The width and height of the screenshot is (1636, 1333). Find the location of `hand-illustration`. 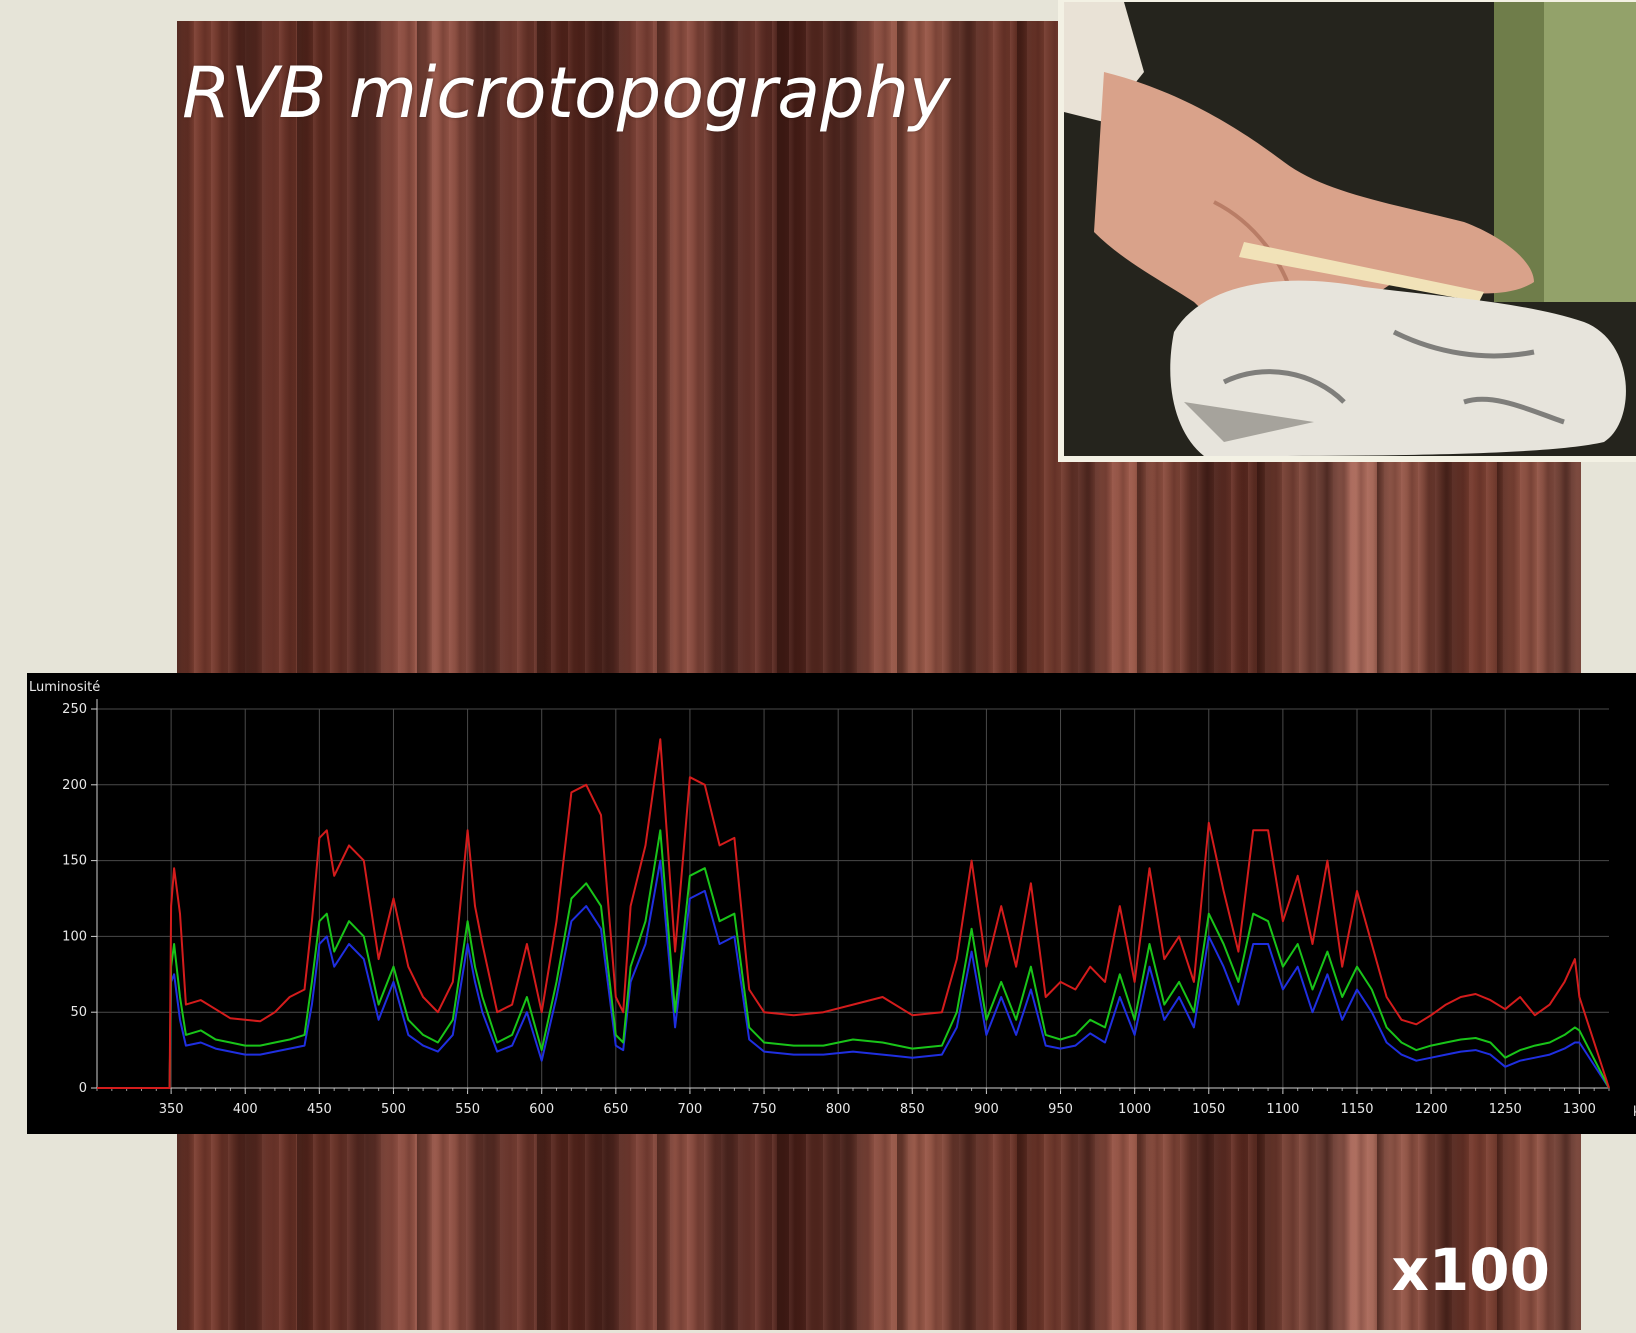

hand-illustration is located at coordinates (1350, 229).